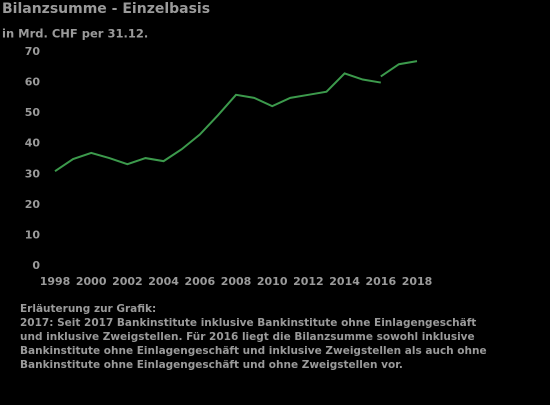 Image resolution: width=550 pixels, height=405 pixels. Describe the element at coordinates (417, 281) in the screenshot. I see `x-tick-label: 2018` at that location.